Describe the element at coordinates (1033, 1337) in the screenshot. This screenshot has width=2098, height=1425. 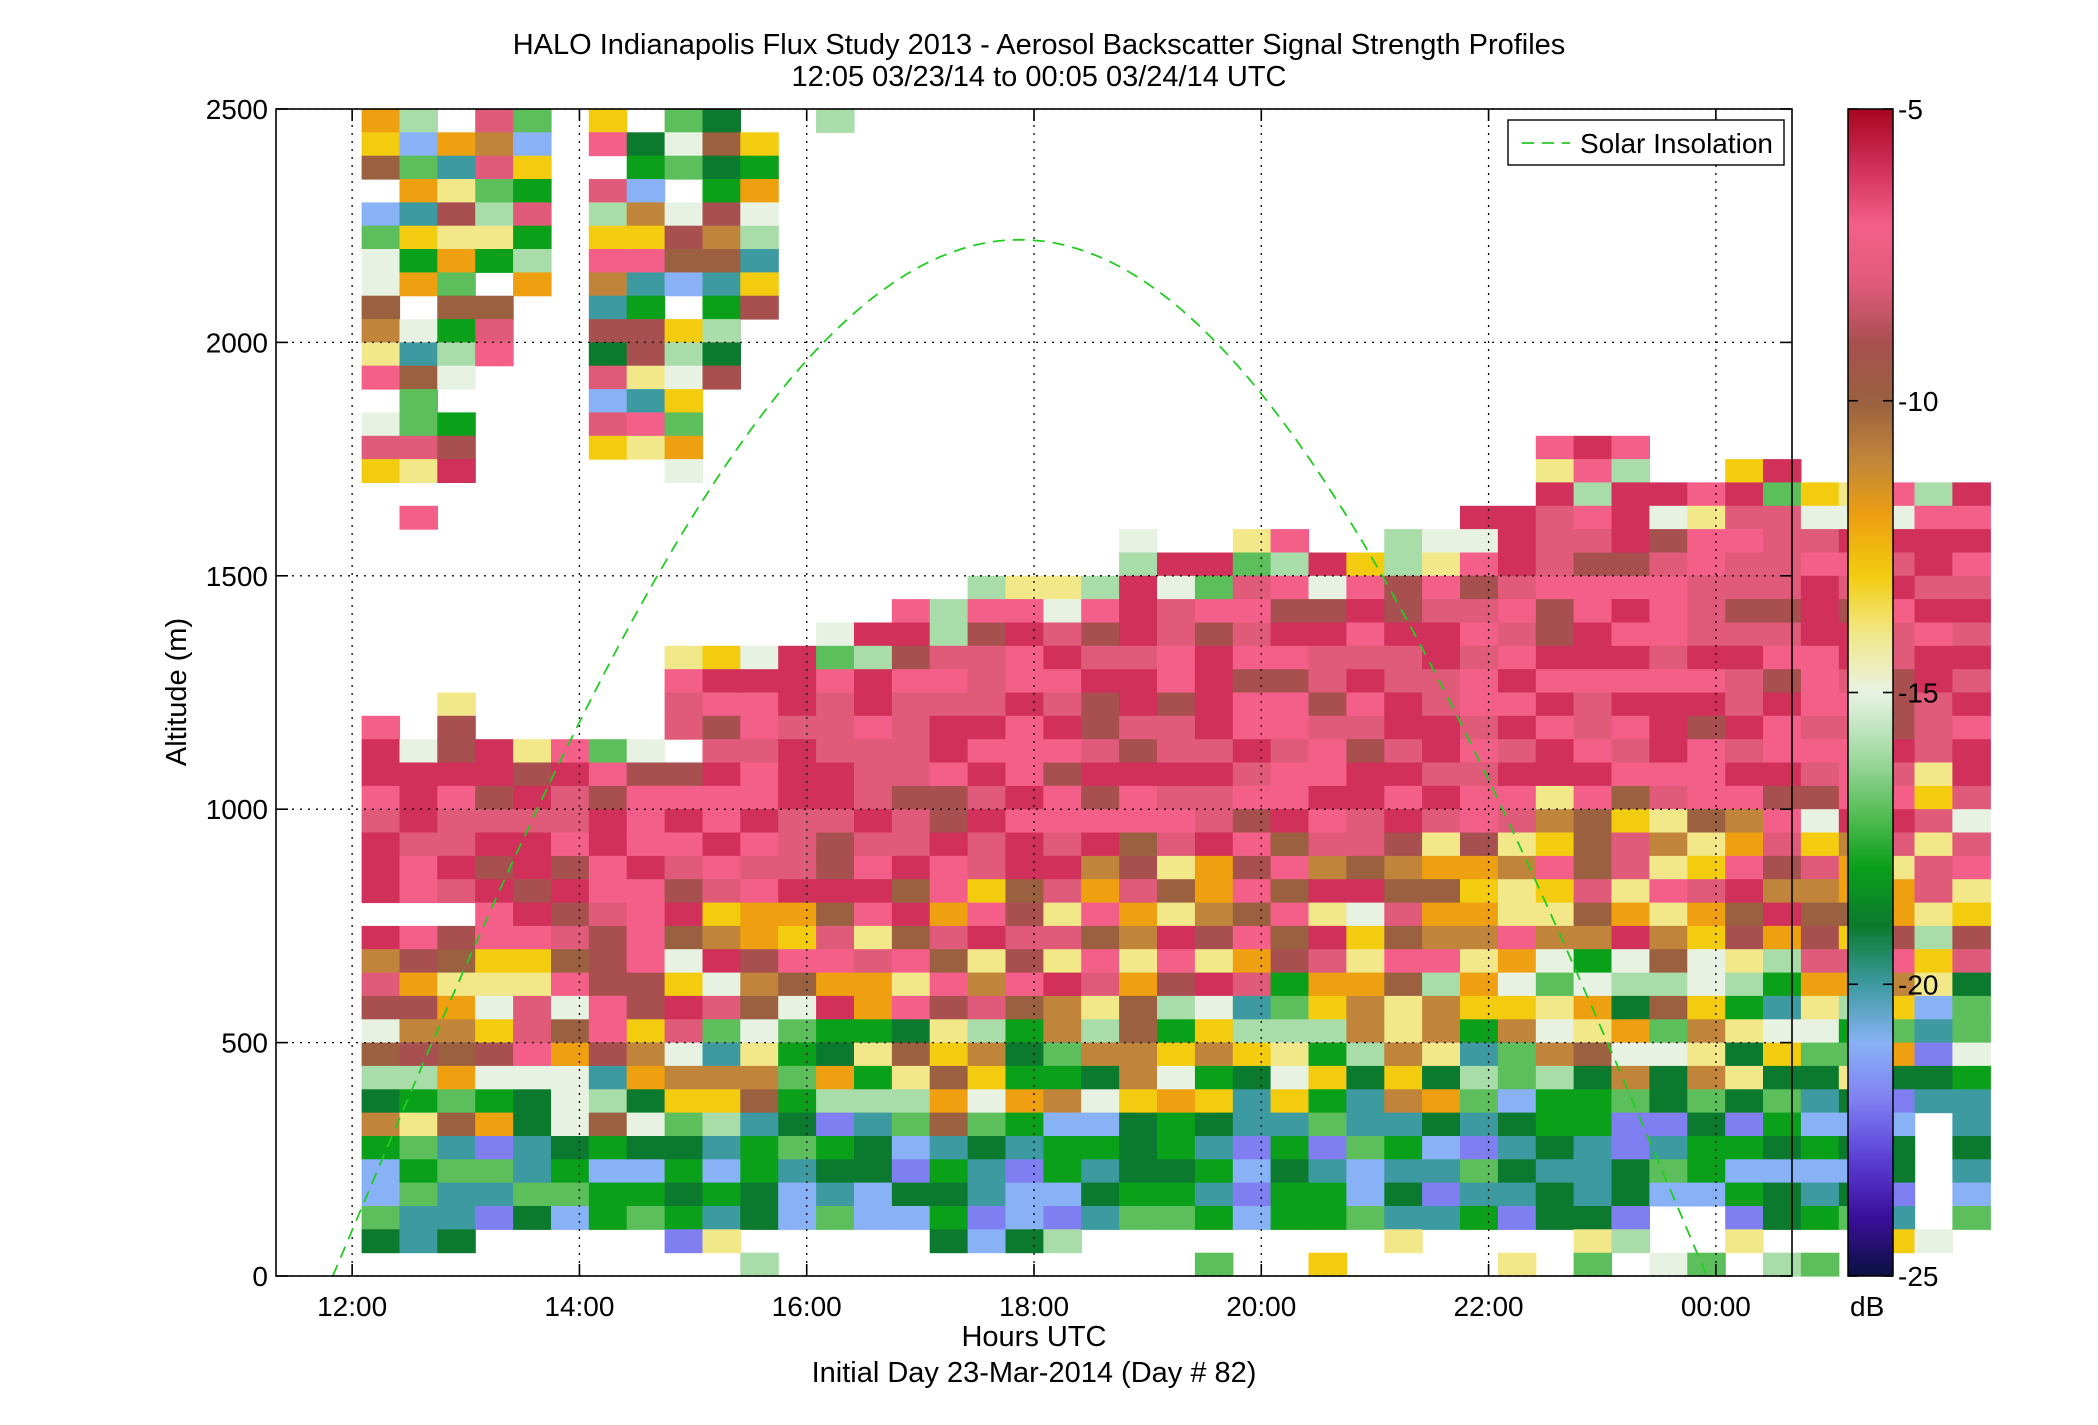
I see `x-axis-label: Hours UTC` at that location.